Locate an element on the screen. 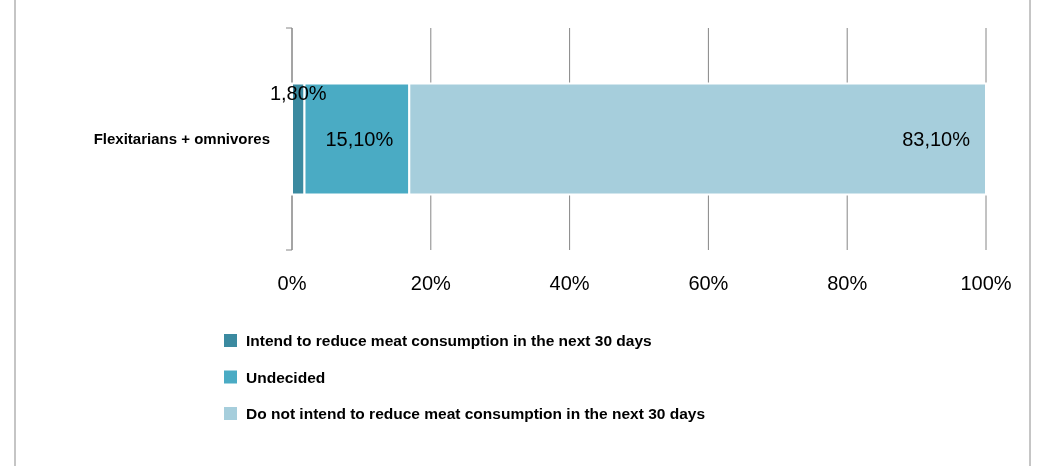 The width and height of the screenshot is (1038, 466). data-label: 83,10% is located at coordinates (936, 139).